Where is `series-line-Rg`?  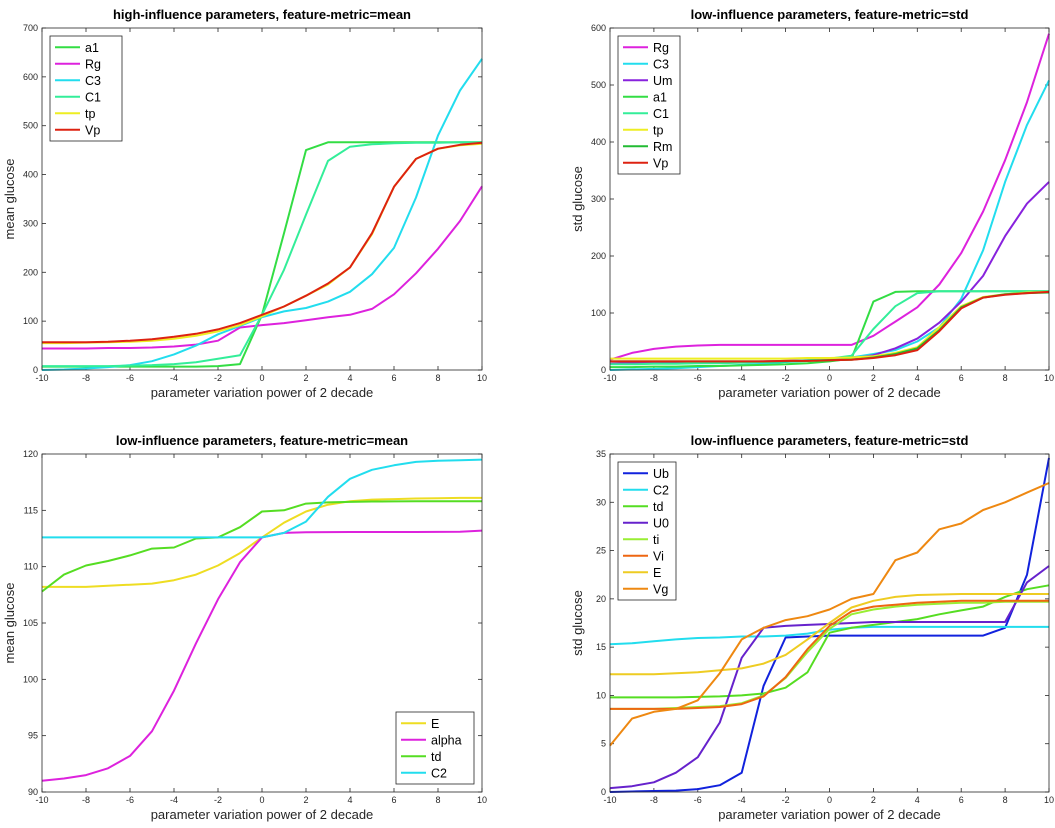
series-line-Rg is located at coordinates (262, 267).